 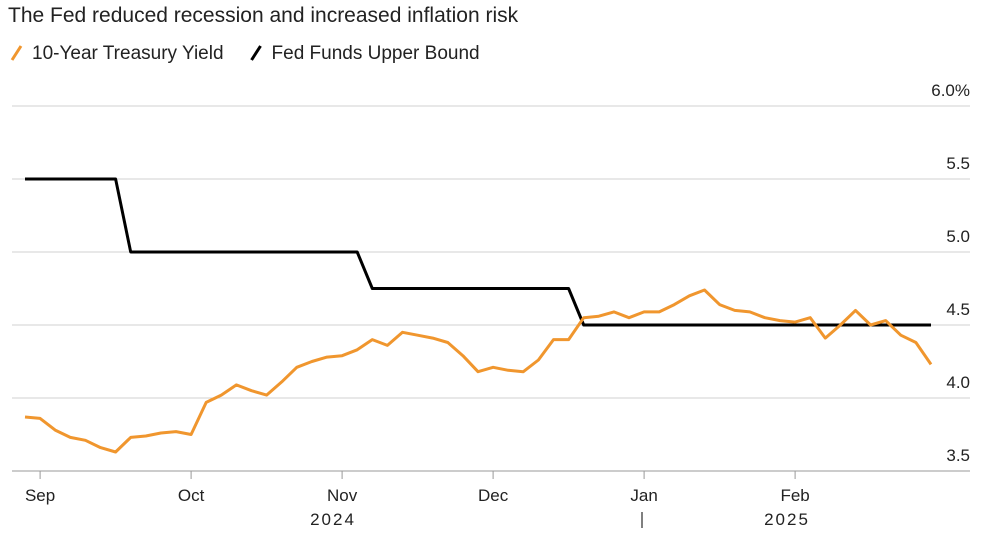 What do you see at coordinates (958, 309) in the screenshot?
I see `y-tick-label: 4.5` at bounding box center [958, 309].